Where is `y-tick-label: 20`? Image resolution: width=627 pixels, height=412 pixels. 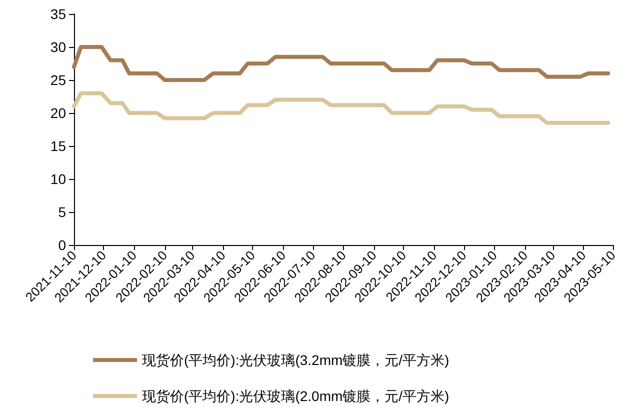
y-tick-label: 20 is located at coordinates (58, 113).